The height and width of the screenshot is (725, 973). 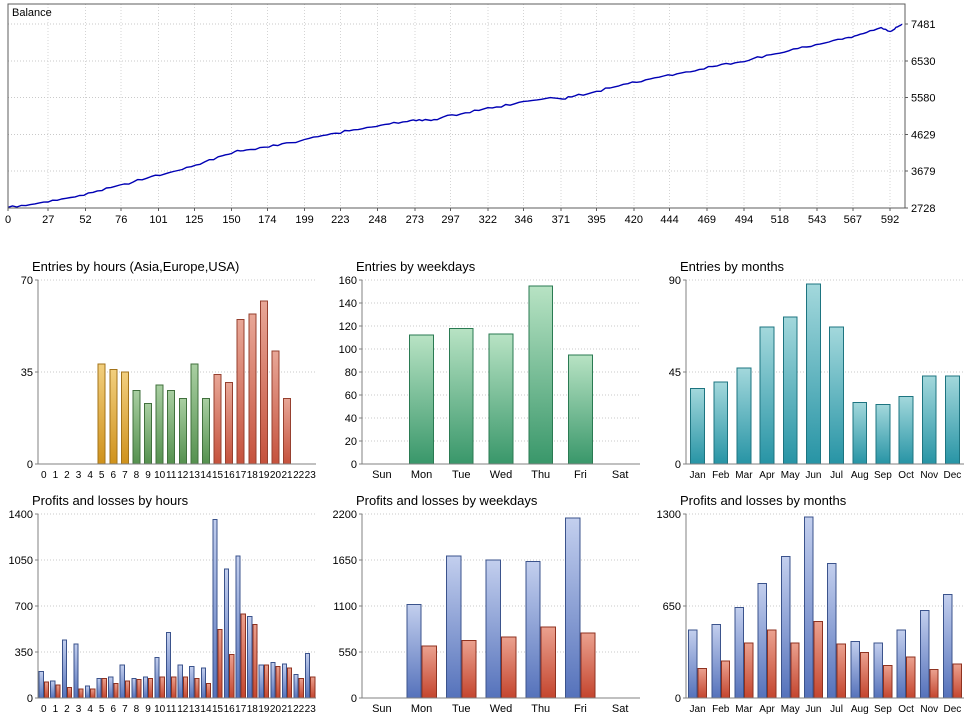 I want to click on svg-text: 350, so click(x=24, y=653).